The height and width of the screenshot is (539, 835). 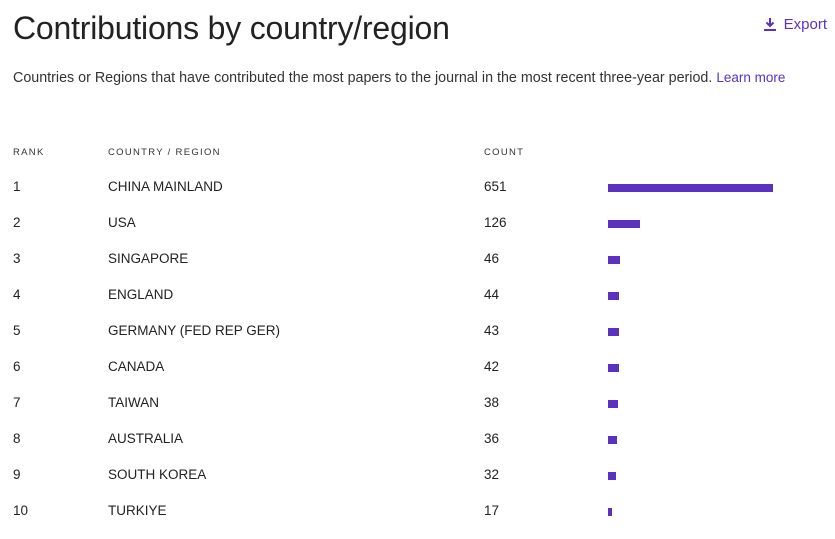 I want to click on count-cell: 46, so click(x=492, y=258).